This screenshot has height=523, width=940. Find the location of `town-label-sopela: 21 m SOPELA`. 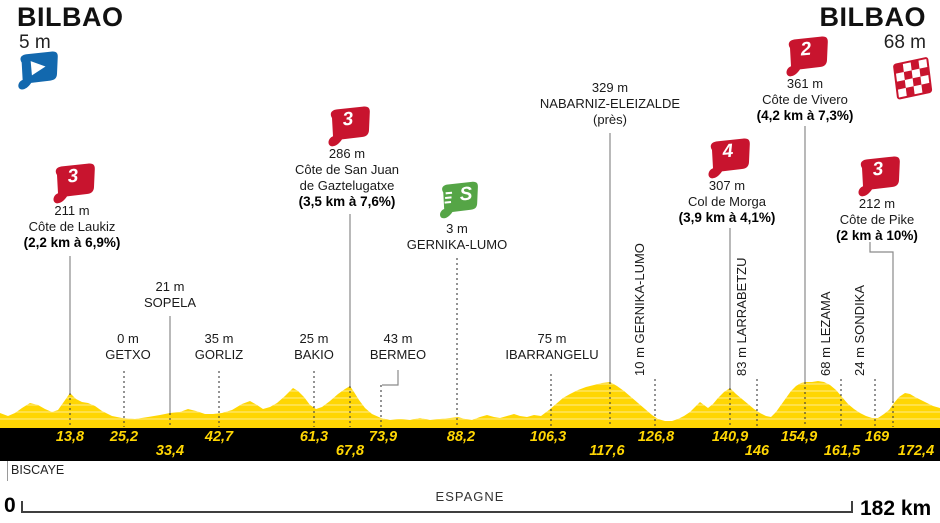

town-label-sopela: 21 m SOPELA is located at coordinates (170, 295).